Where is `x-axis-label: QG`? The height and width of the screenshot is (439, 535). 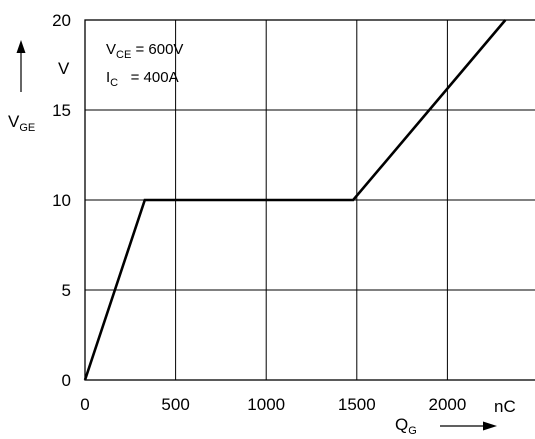 x-axis-label: QG is located at coordinates (406, 426).